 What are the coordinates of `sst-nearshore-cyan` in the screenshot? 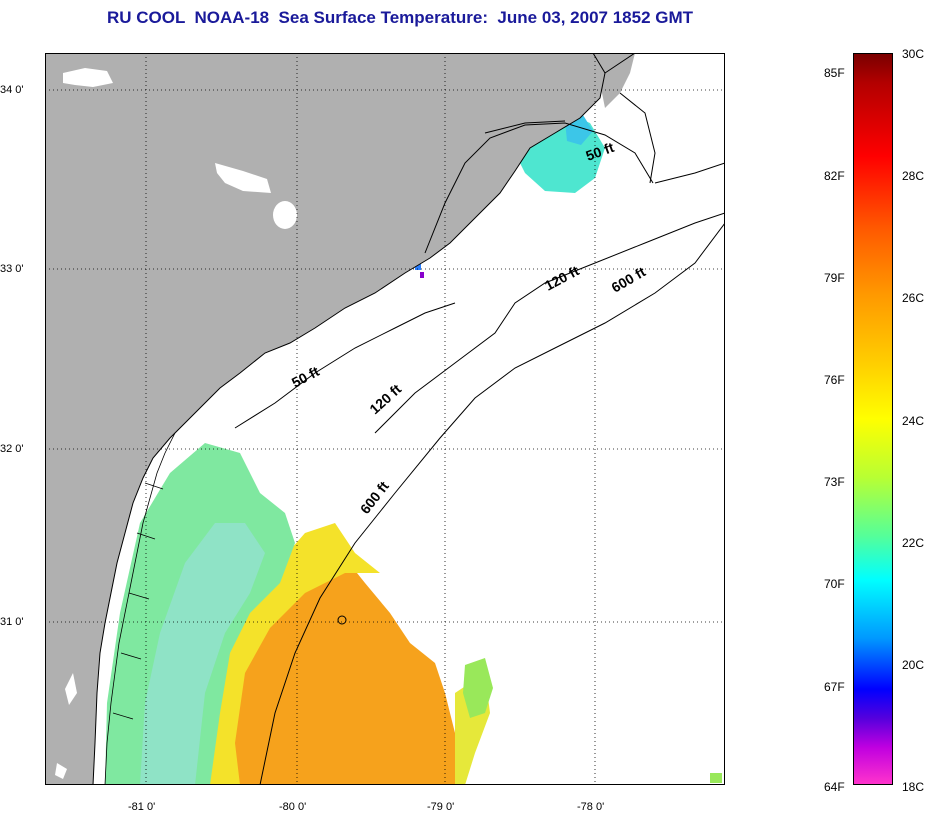 It's located at (202, 654).